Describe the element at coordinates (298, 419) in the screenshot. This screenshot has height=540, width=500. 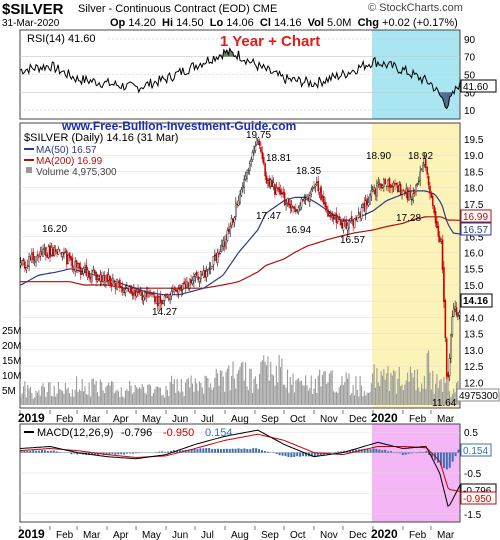
I see `date-label: Oct` at that location.